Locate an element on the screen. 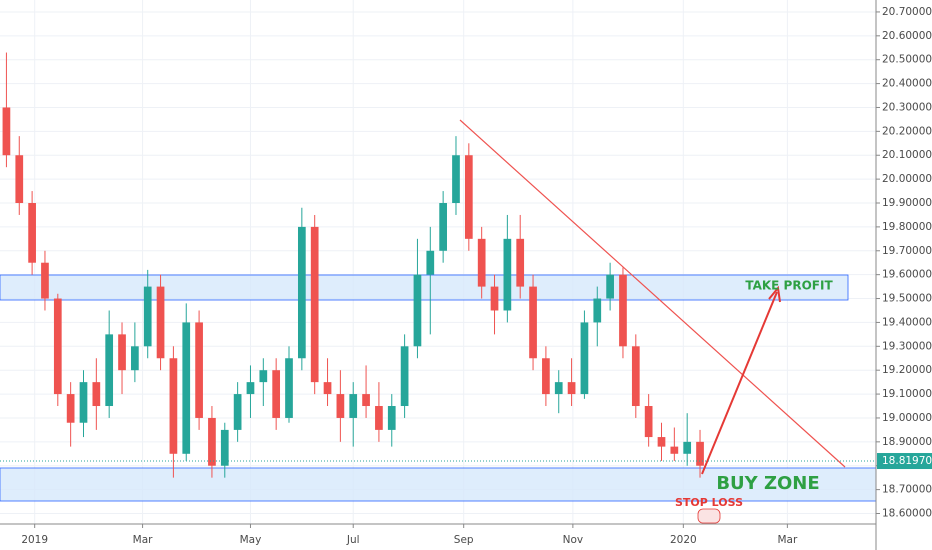 The width and height of the screenshot is (932, 550). y-tick-label: 19.40000 is located at coordinates (907, 322).